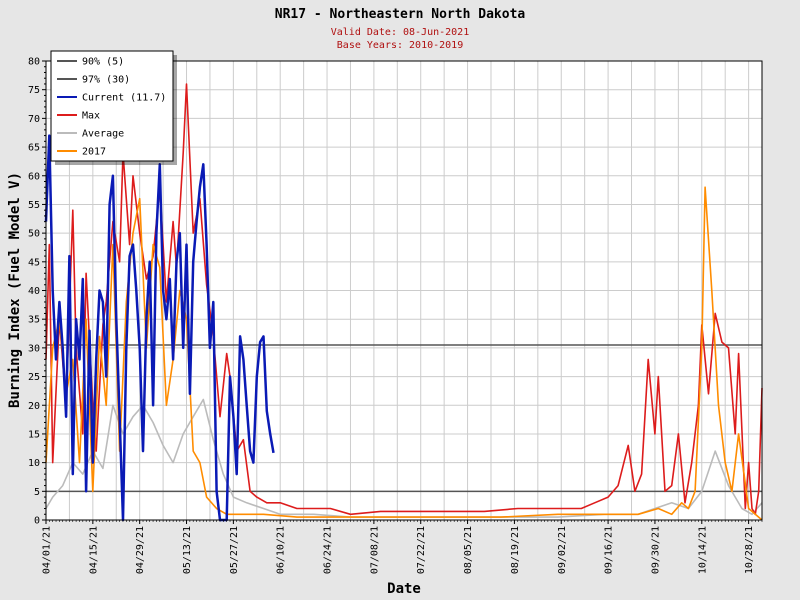 The width and height of the screenshot is (800, 600). Describe the element at coordinates (655, 550) in the screenshot. I see `x-tick-label: 09/30/21` at that location.